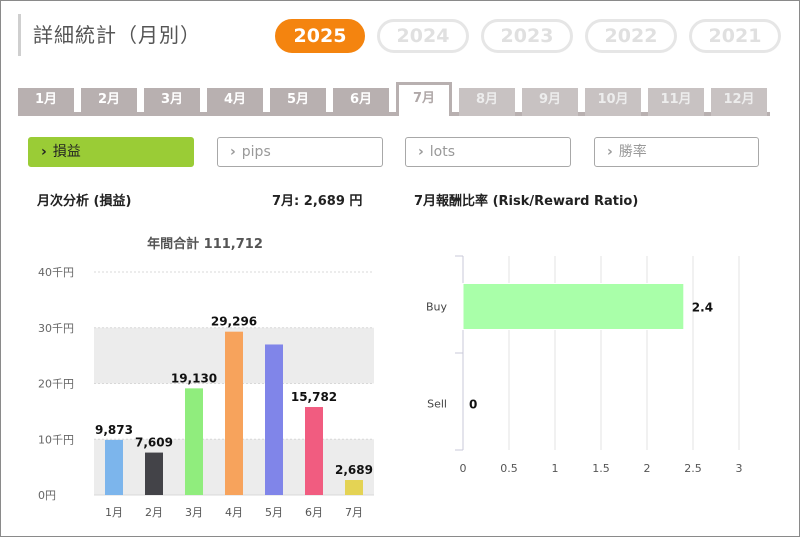 This screenshot has height=537, width=800. What do you see at coordinates (573, 306) in the screenshot?
I see `bar-Buy` at bounding box center [573, 306].